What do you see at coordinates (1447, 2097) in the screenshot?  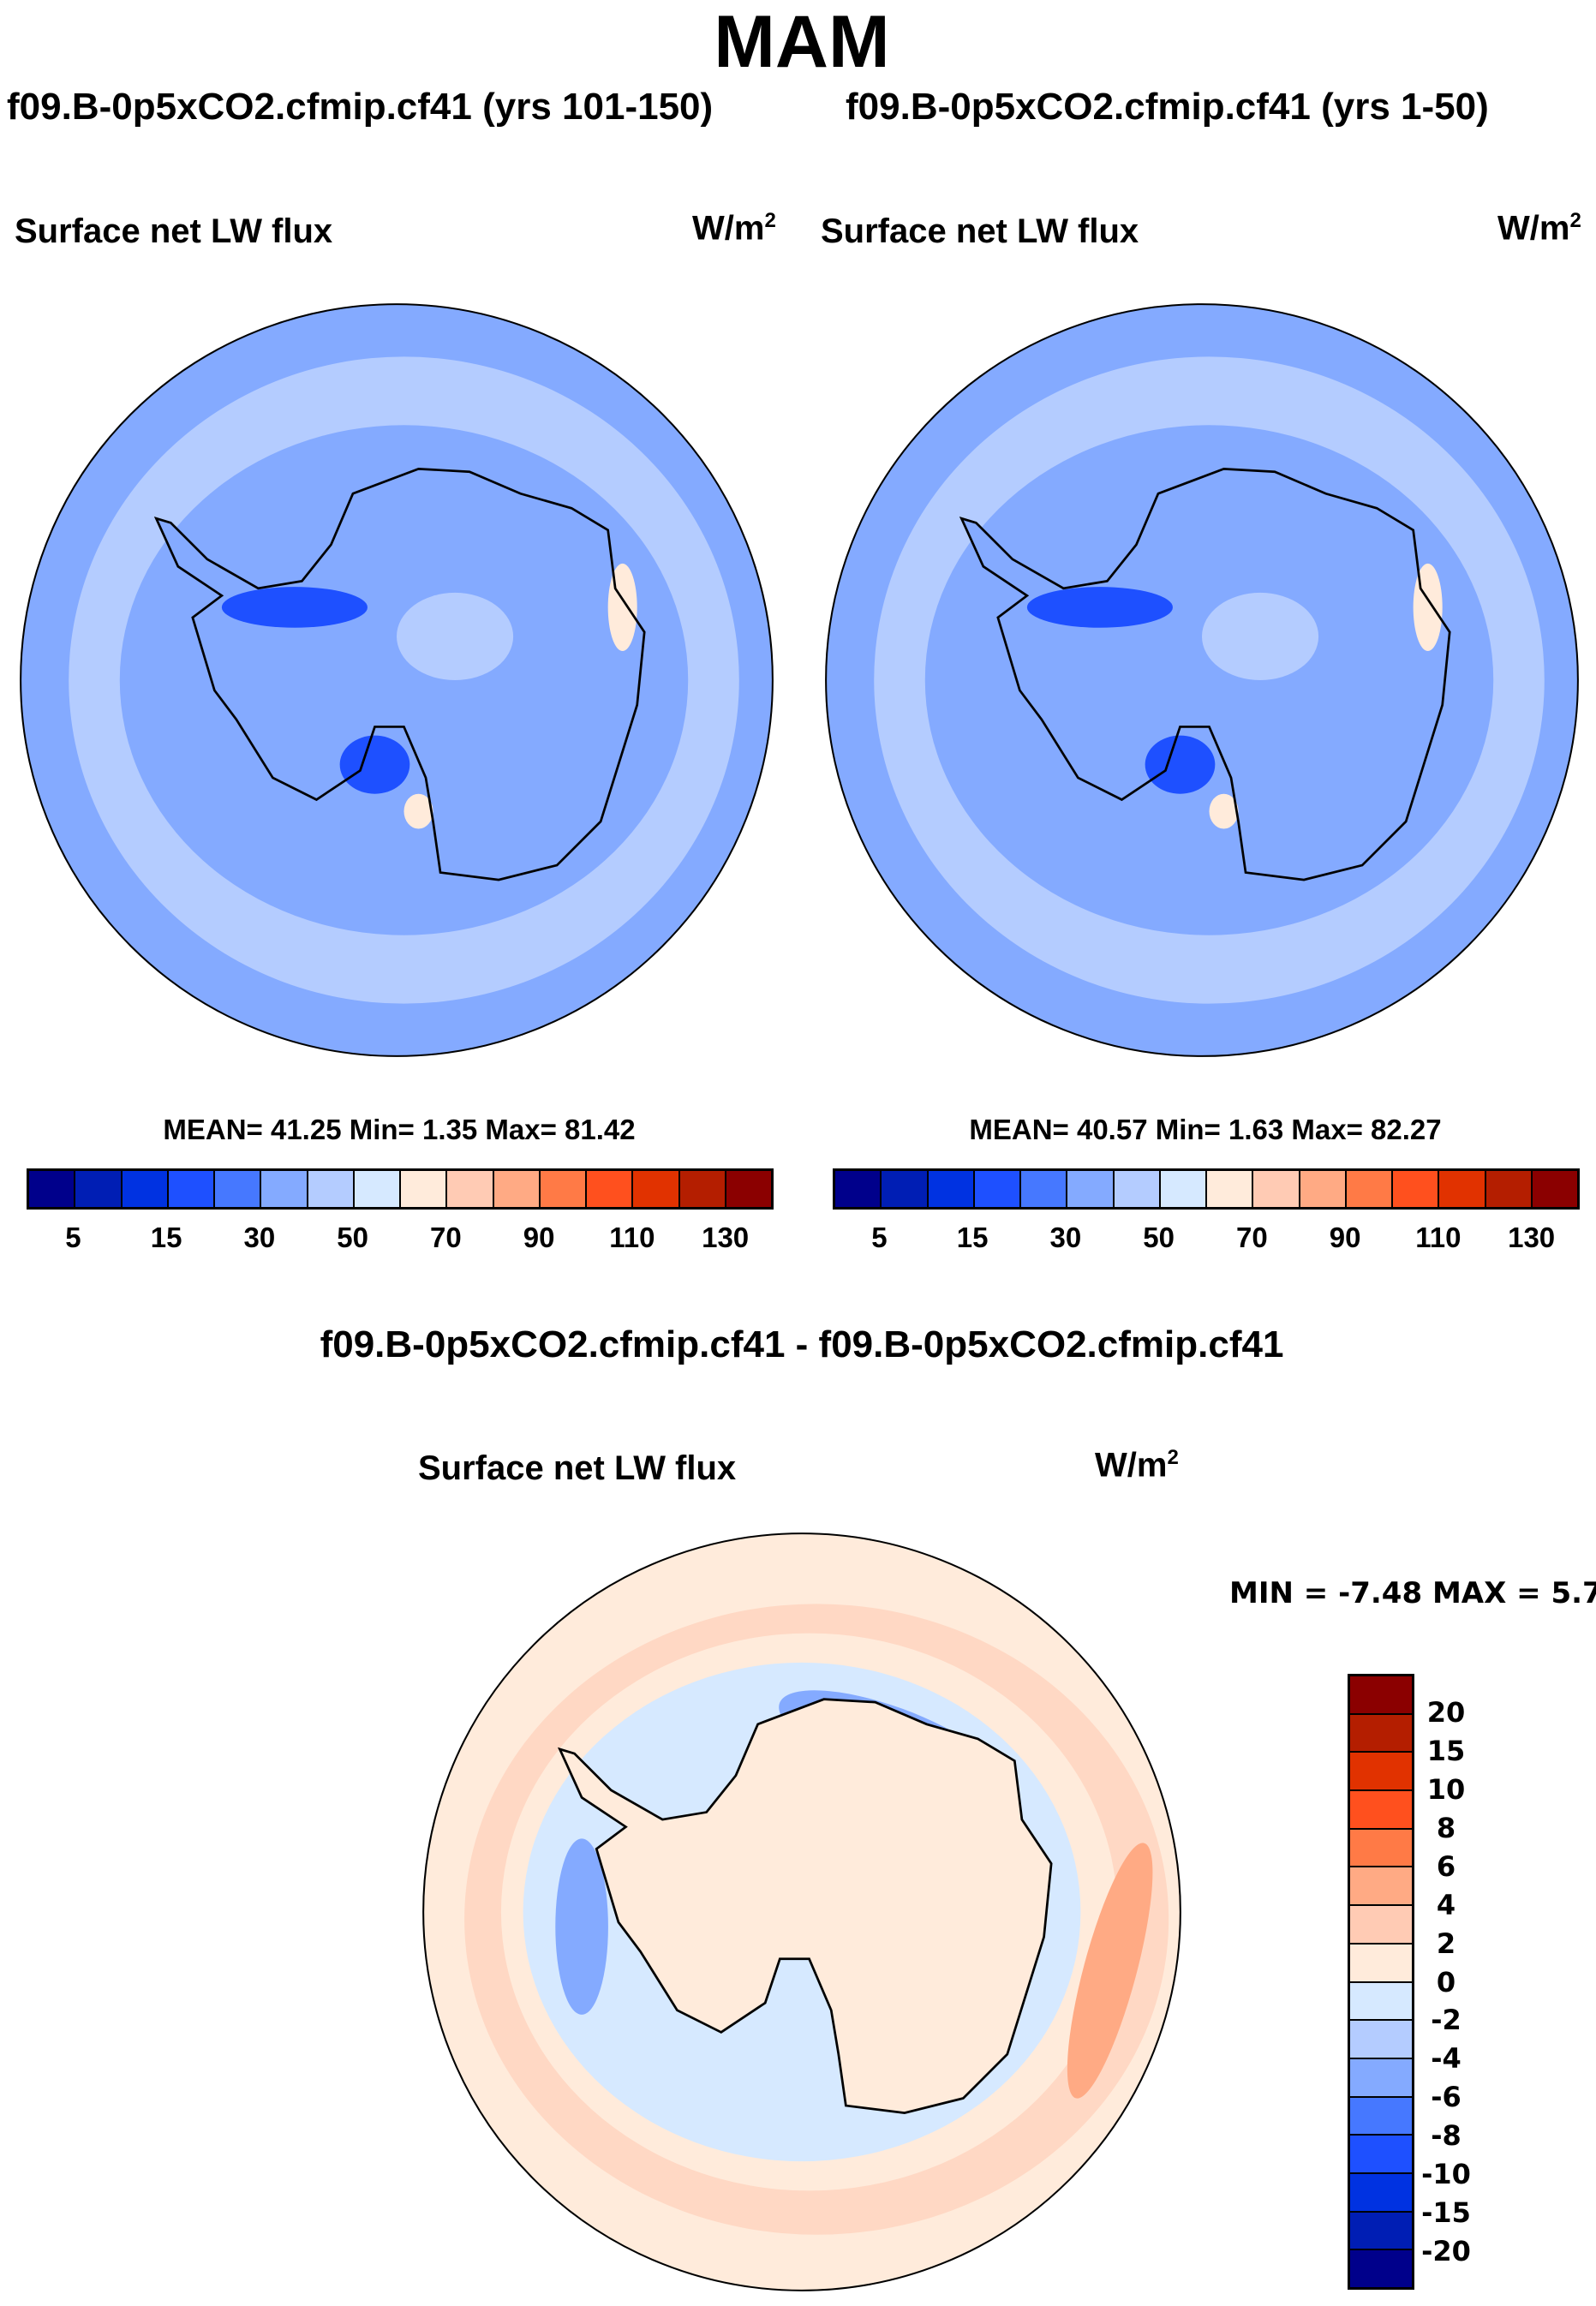 I see `colorbar-tick-label: -6` at bounding box center [1447, 2097].